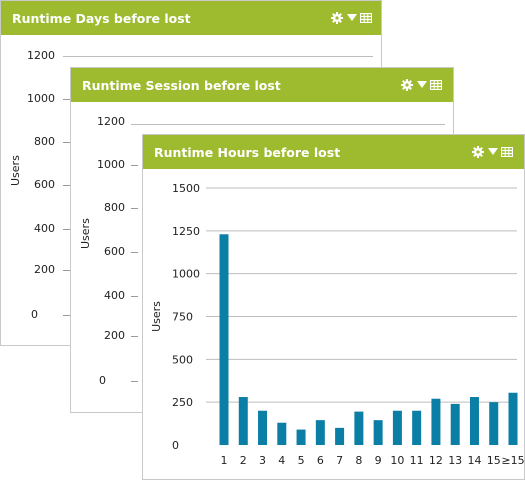 Image resolution: width=525 pixels, height=480 pixels. I want to click on x-tick-label: ≥15, so click(512, 460).